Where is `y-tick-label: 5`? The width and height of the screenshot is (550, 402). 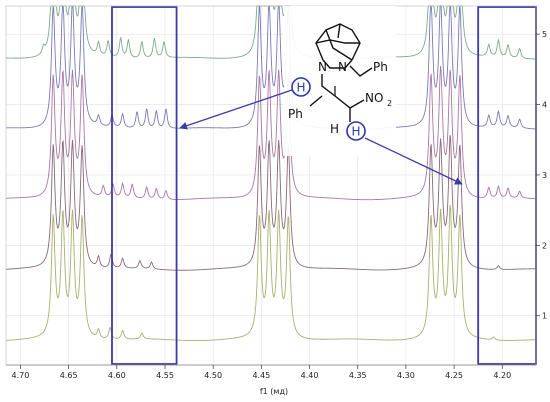
y-tick-label: 5 is located at coordinates (544, 34).